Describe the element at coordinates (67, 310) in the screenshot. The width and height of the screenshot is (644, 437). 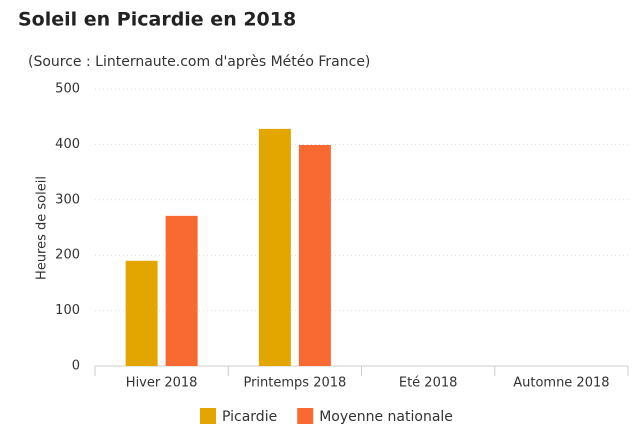
I see `y-tick-label: 100` at that location.